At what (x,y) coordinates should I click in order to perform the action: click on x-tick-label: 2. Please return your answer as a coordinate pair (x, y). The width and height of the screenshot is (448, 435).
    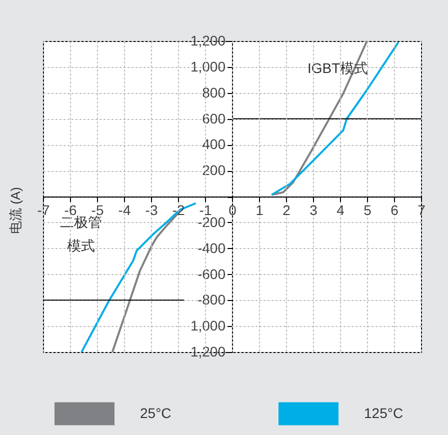
    Looking at the image, I should click on (286, 210).